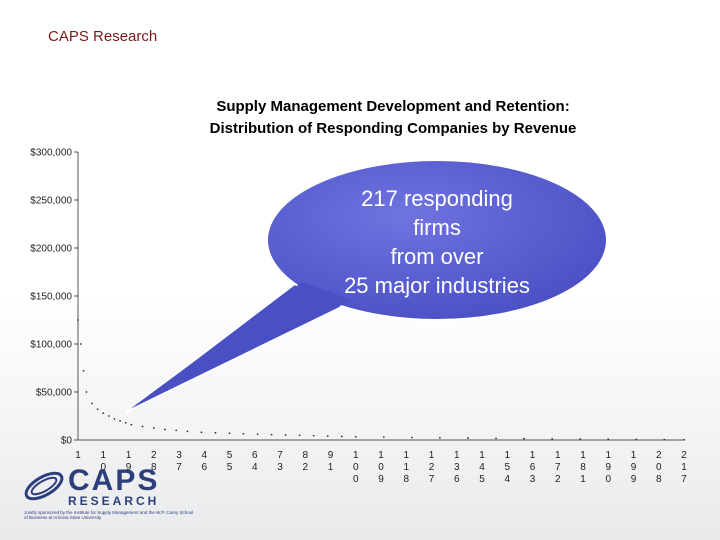  I want to click on x-tick-label: 1, so click(78, 455).